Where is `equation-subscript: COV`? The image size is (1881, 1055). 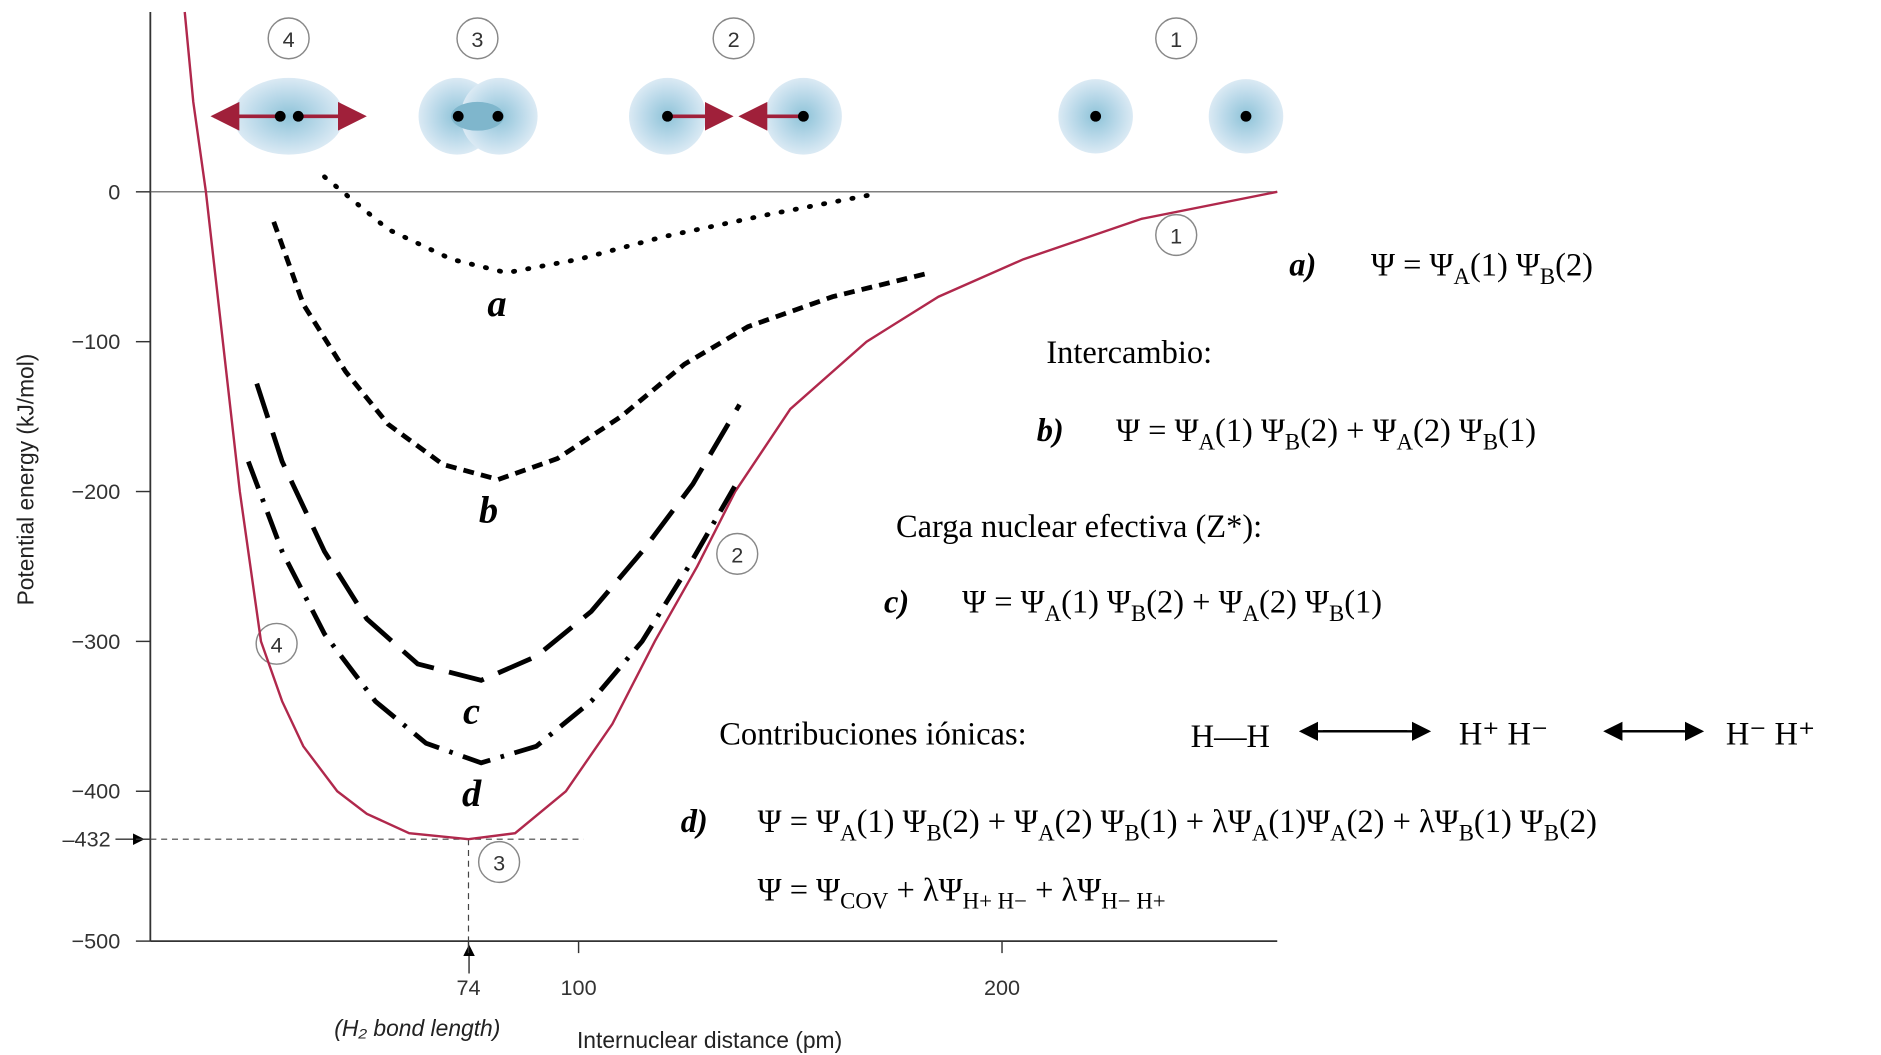 equation-subscript: COV is located at coordinates (864, 901).